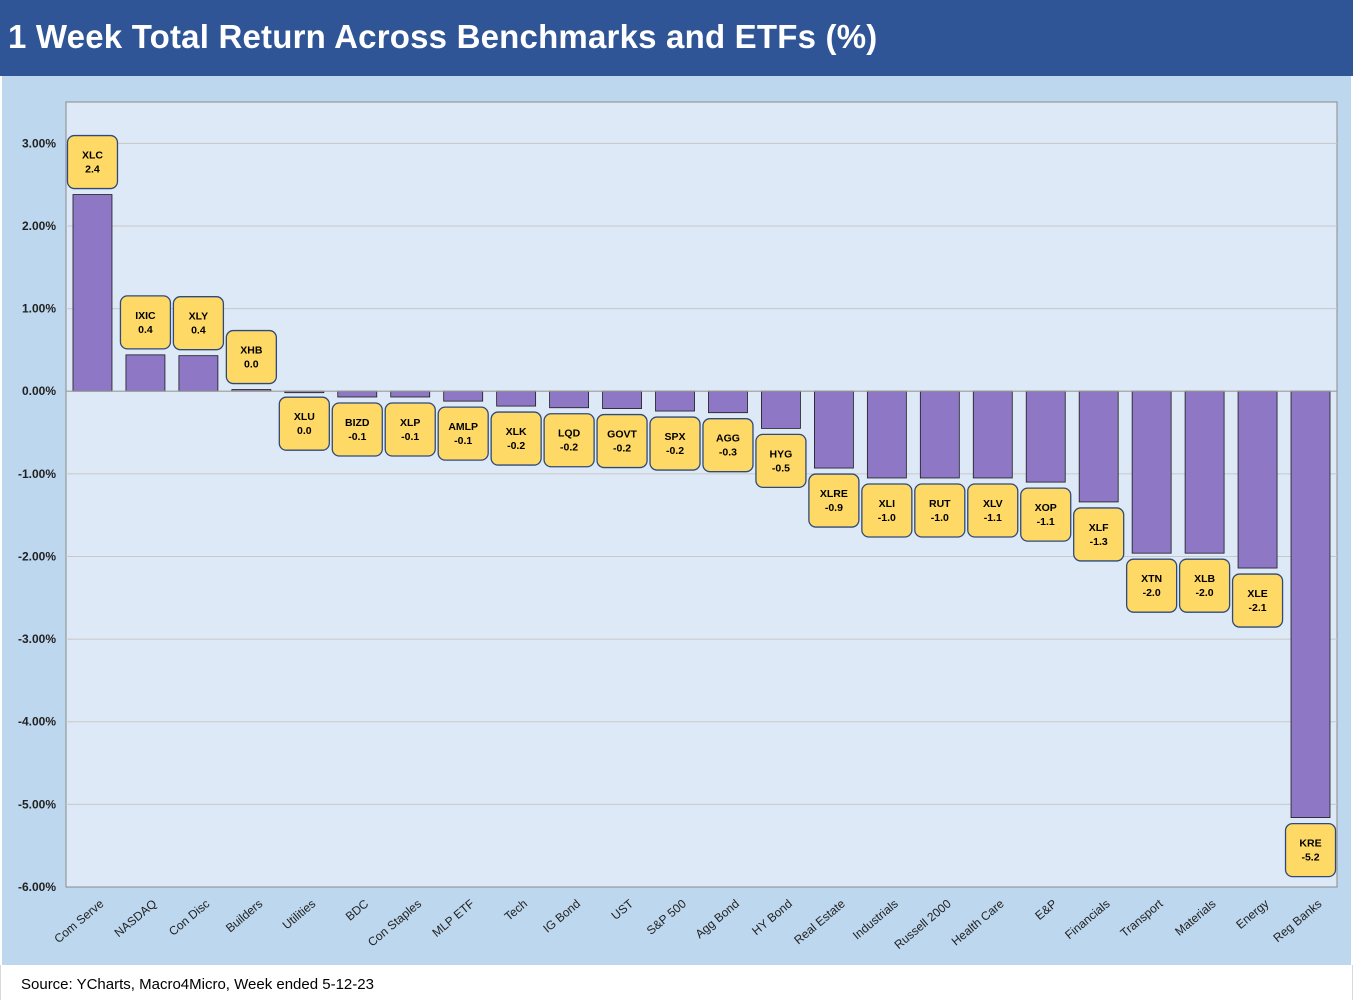 The height and width of the screenshot is (1000, 1353). Describe the element at coordinates (304, 431) in the screenshot. I see `data-label-value: 0.0` at that location.